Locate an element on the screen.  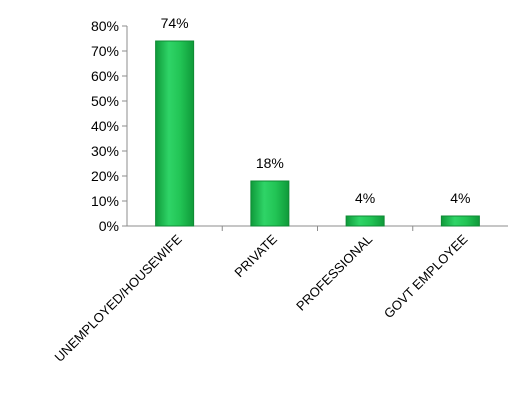
y-tick-label: 0% is located at coordinates (109, 226).